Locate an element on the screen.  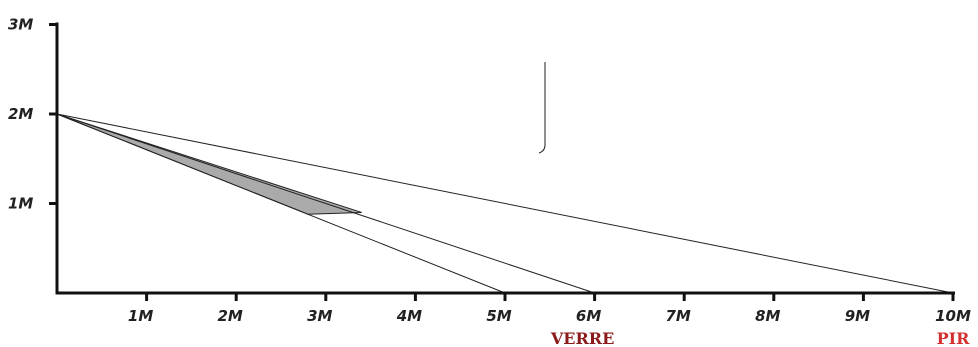
y-tick-label: 1M is located at coordinates (20, 204).